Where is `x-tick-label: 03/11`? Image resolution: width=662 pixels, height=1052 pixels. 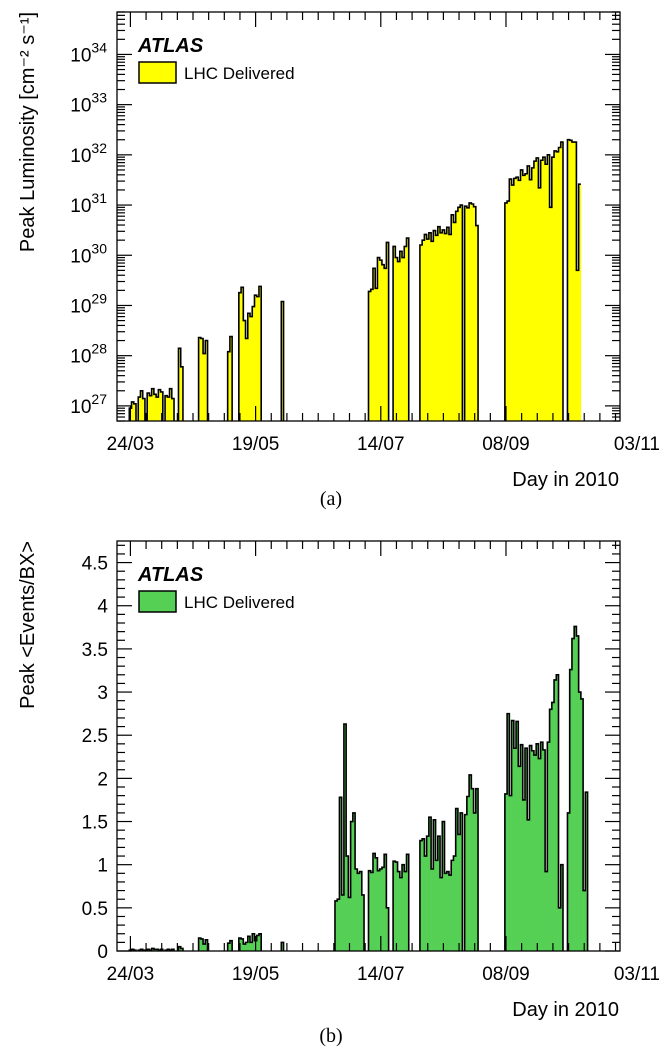 x-tick-label: 03/11 is located at coordinates (637, 974).